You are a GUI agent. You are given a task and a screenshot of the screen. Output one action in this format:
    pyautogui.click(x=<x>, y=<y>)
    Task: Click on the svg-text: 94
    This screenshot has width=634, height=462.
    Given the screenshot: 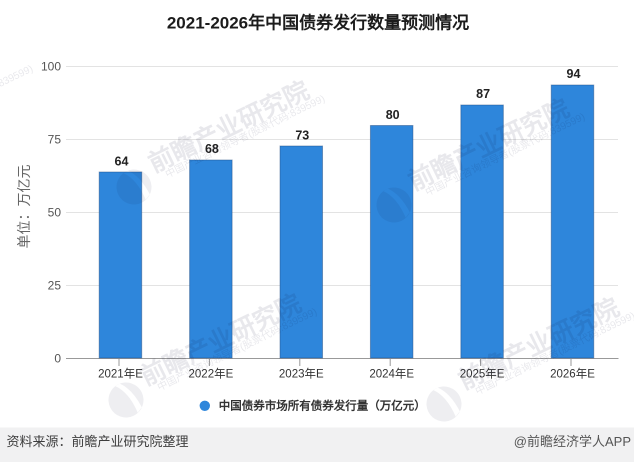 What is the action you would take?
    pyautogui.click(x=574, y=74)
    